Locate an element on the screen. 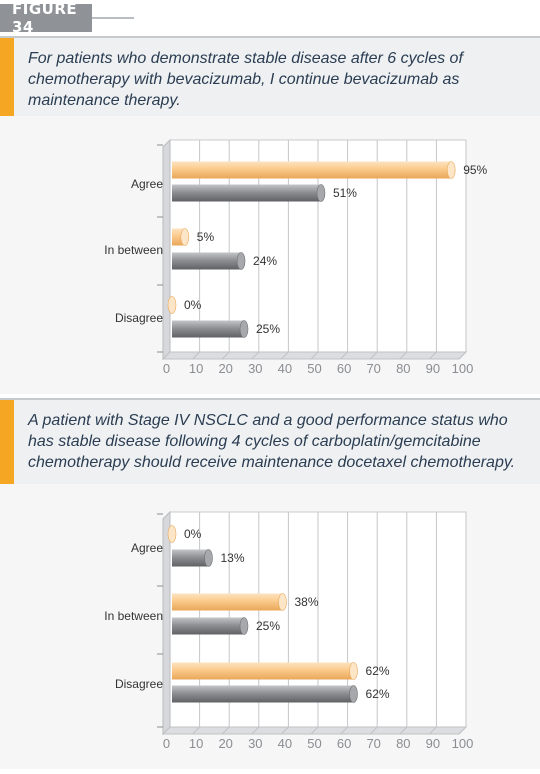  data-label: 24% is located at coordinates (265, 261).